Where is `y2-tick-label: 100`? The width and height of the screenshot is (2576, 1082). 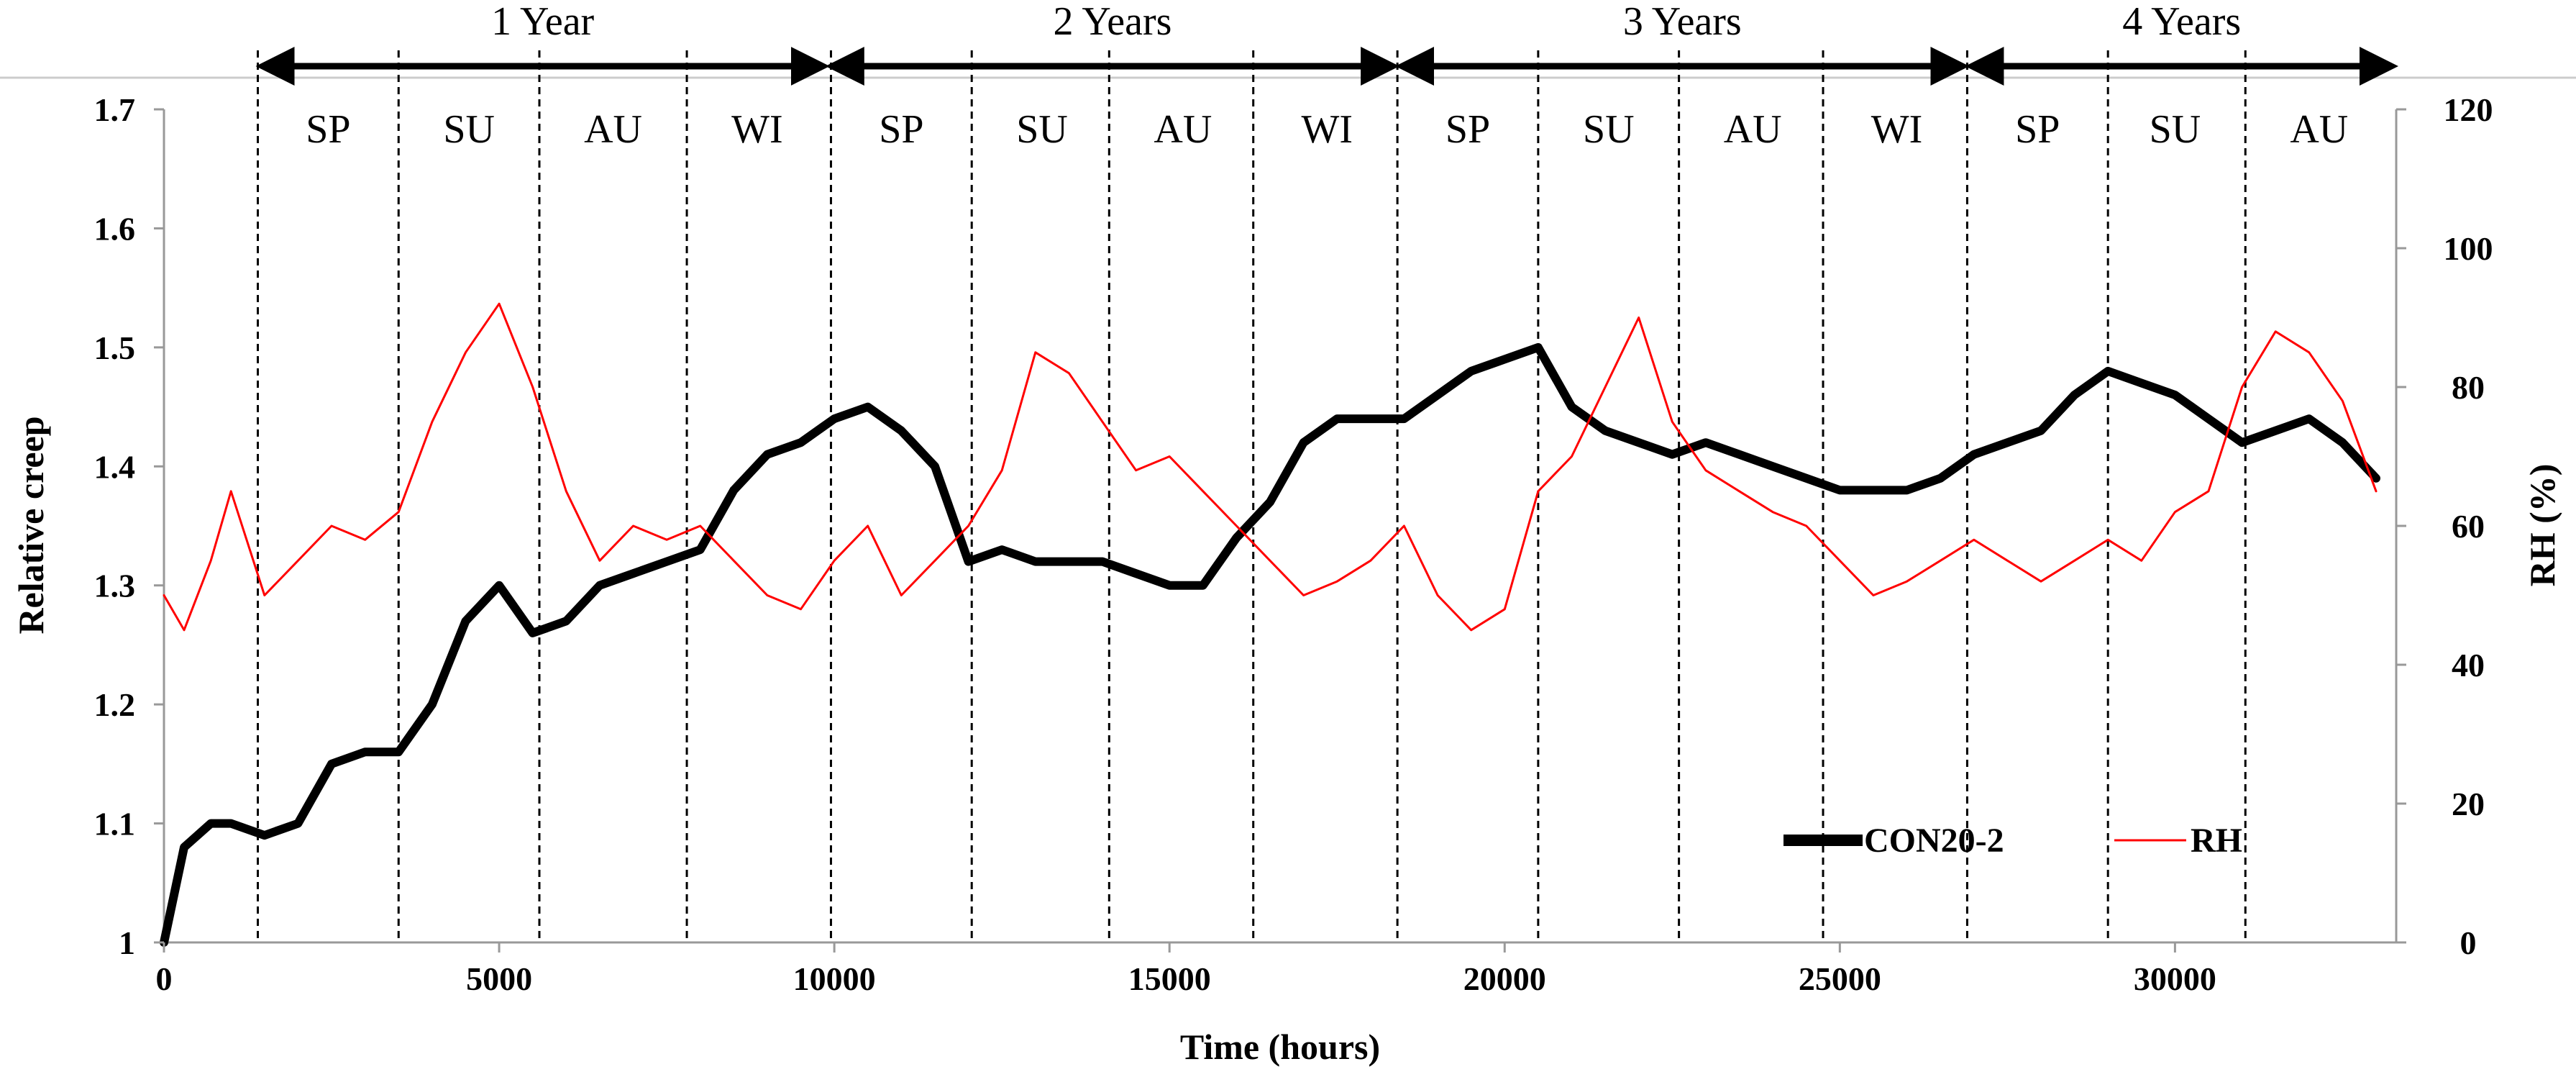
y2-tick-label: 100 is located at coordinates (2468, 248).